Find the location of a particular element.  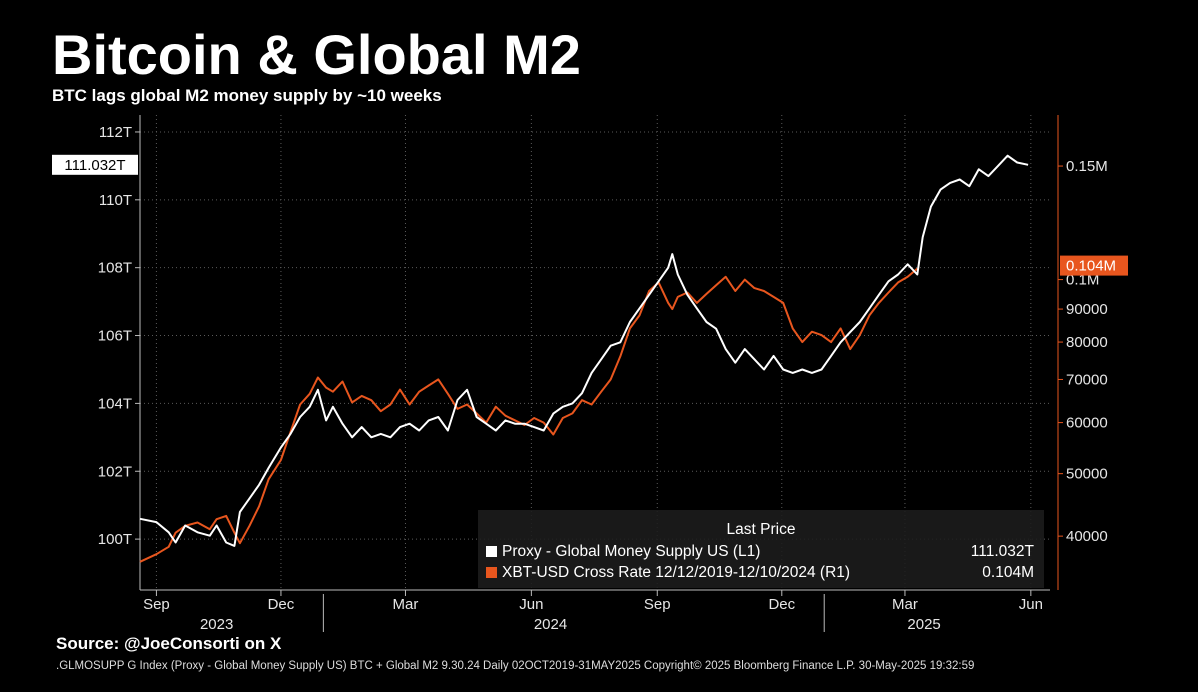

right-tick-label: 80000 is located at coordinates (1087, 342).